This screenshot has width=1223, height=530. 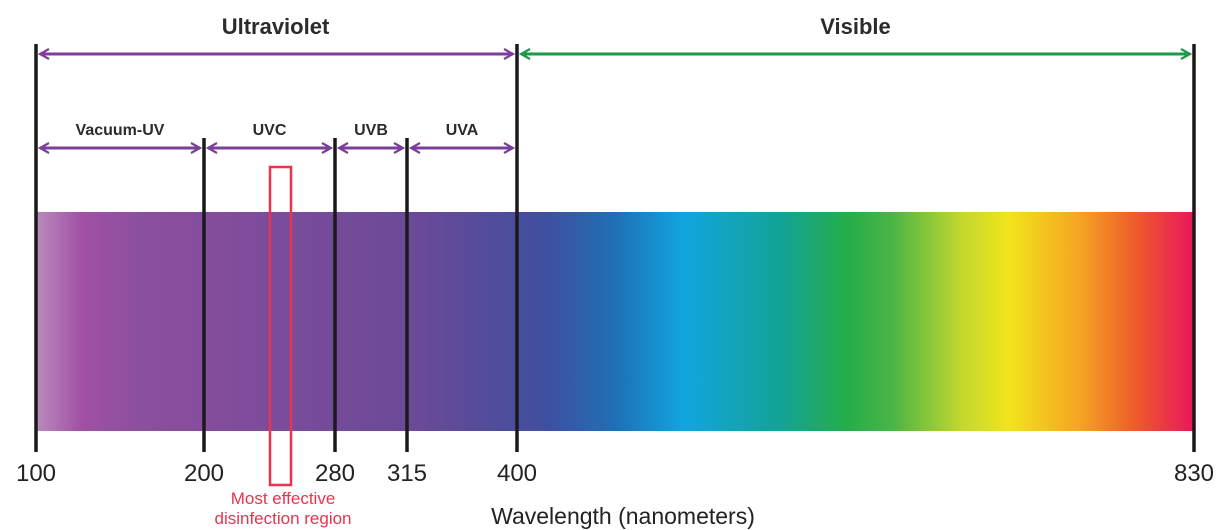 What do you see at coordinates (371, 130) in the screenshot?
I see `band-label-uvb: UVB` at bounding box center [371, 130].